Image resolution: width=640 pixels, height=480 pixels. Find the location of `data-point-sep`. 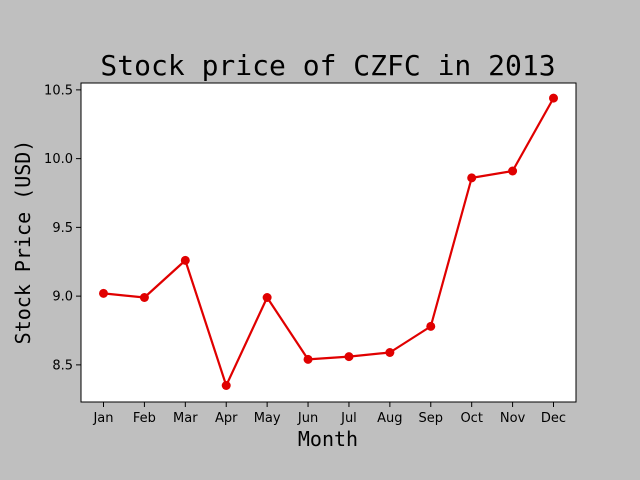

data-point-sep is located at coordinates (431, 326).